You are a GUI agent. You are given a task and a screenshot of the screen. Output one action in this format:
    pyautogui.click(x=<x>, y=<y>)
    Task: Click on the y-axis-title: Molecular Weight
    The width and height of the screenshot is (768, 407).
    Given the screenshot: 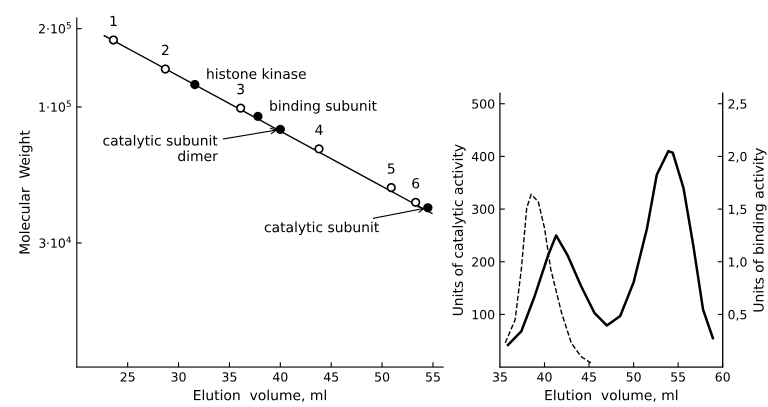 What is the action you would take?
    pyautogui.click(x=26, y=192)
    